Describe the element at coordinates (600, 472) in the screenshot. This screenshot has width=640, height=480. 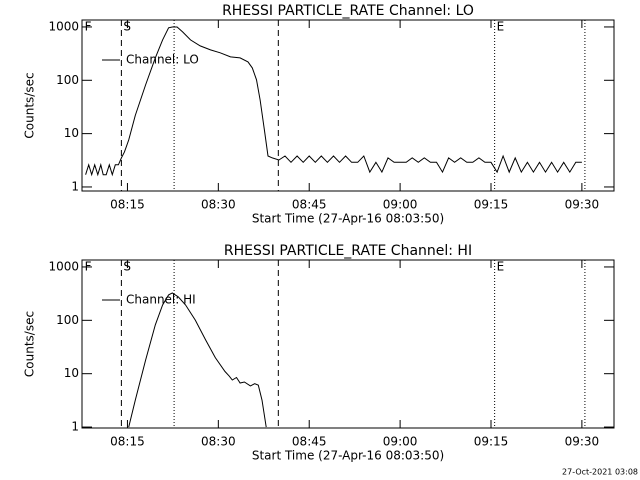
I see `footer: 27-Oct-2021 03:08` at that location.